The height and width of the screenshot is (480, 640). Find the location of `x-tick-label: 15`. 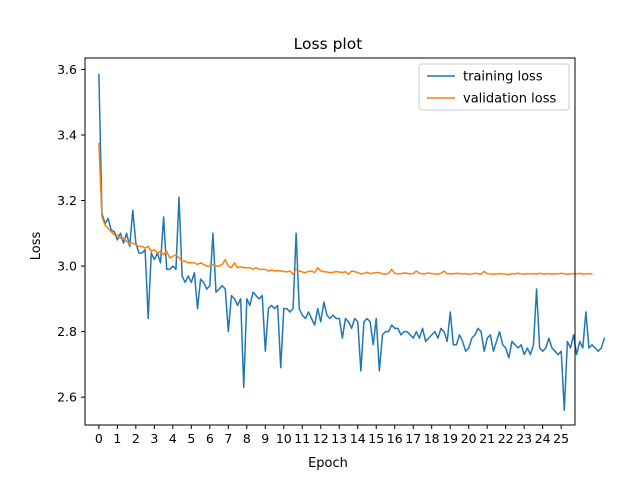

x-tick-label: 15 is located at coordinates (376, 438).